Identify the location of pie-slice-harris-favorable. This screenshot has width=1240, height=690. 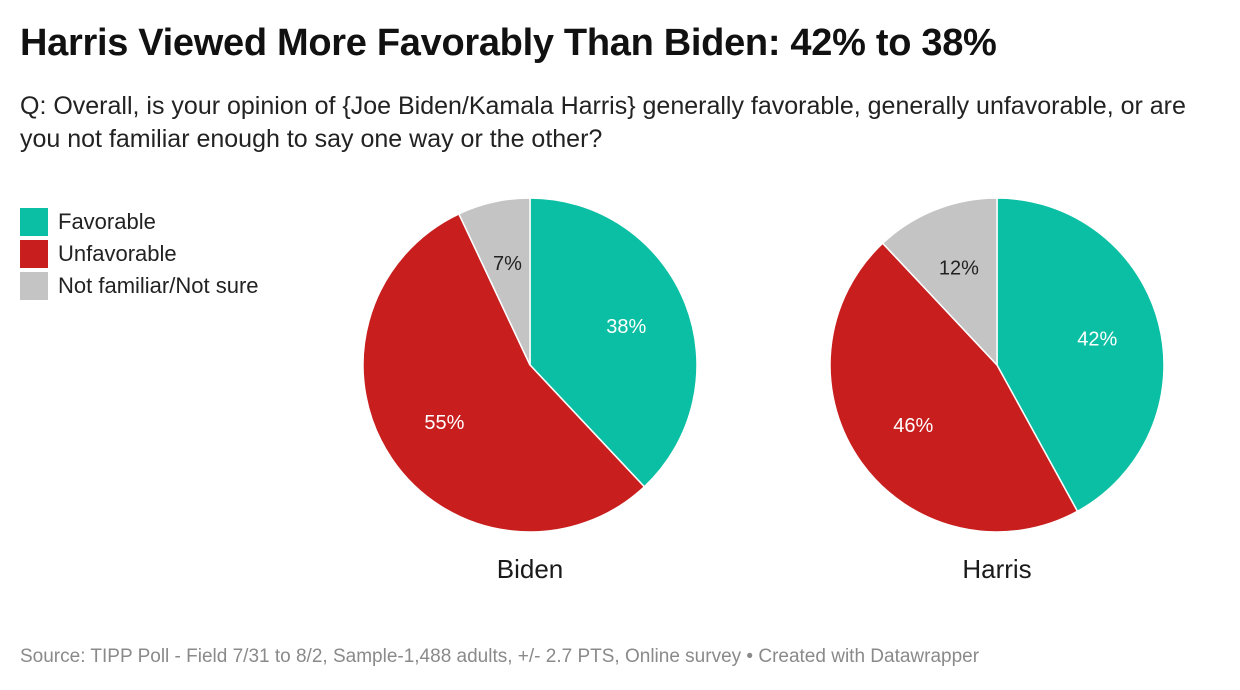
(1080, 355).